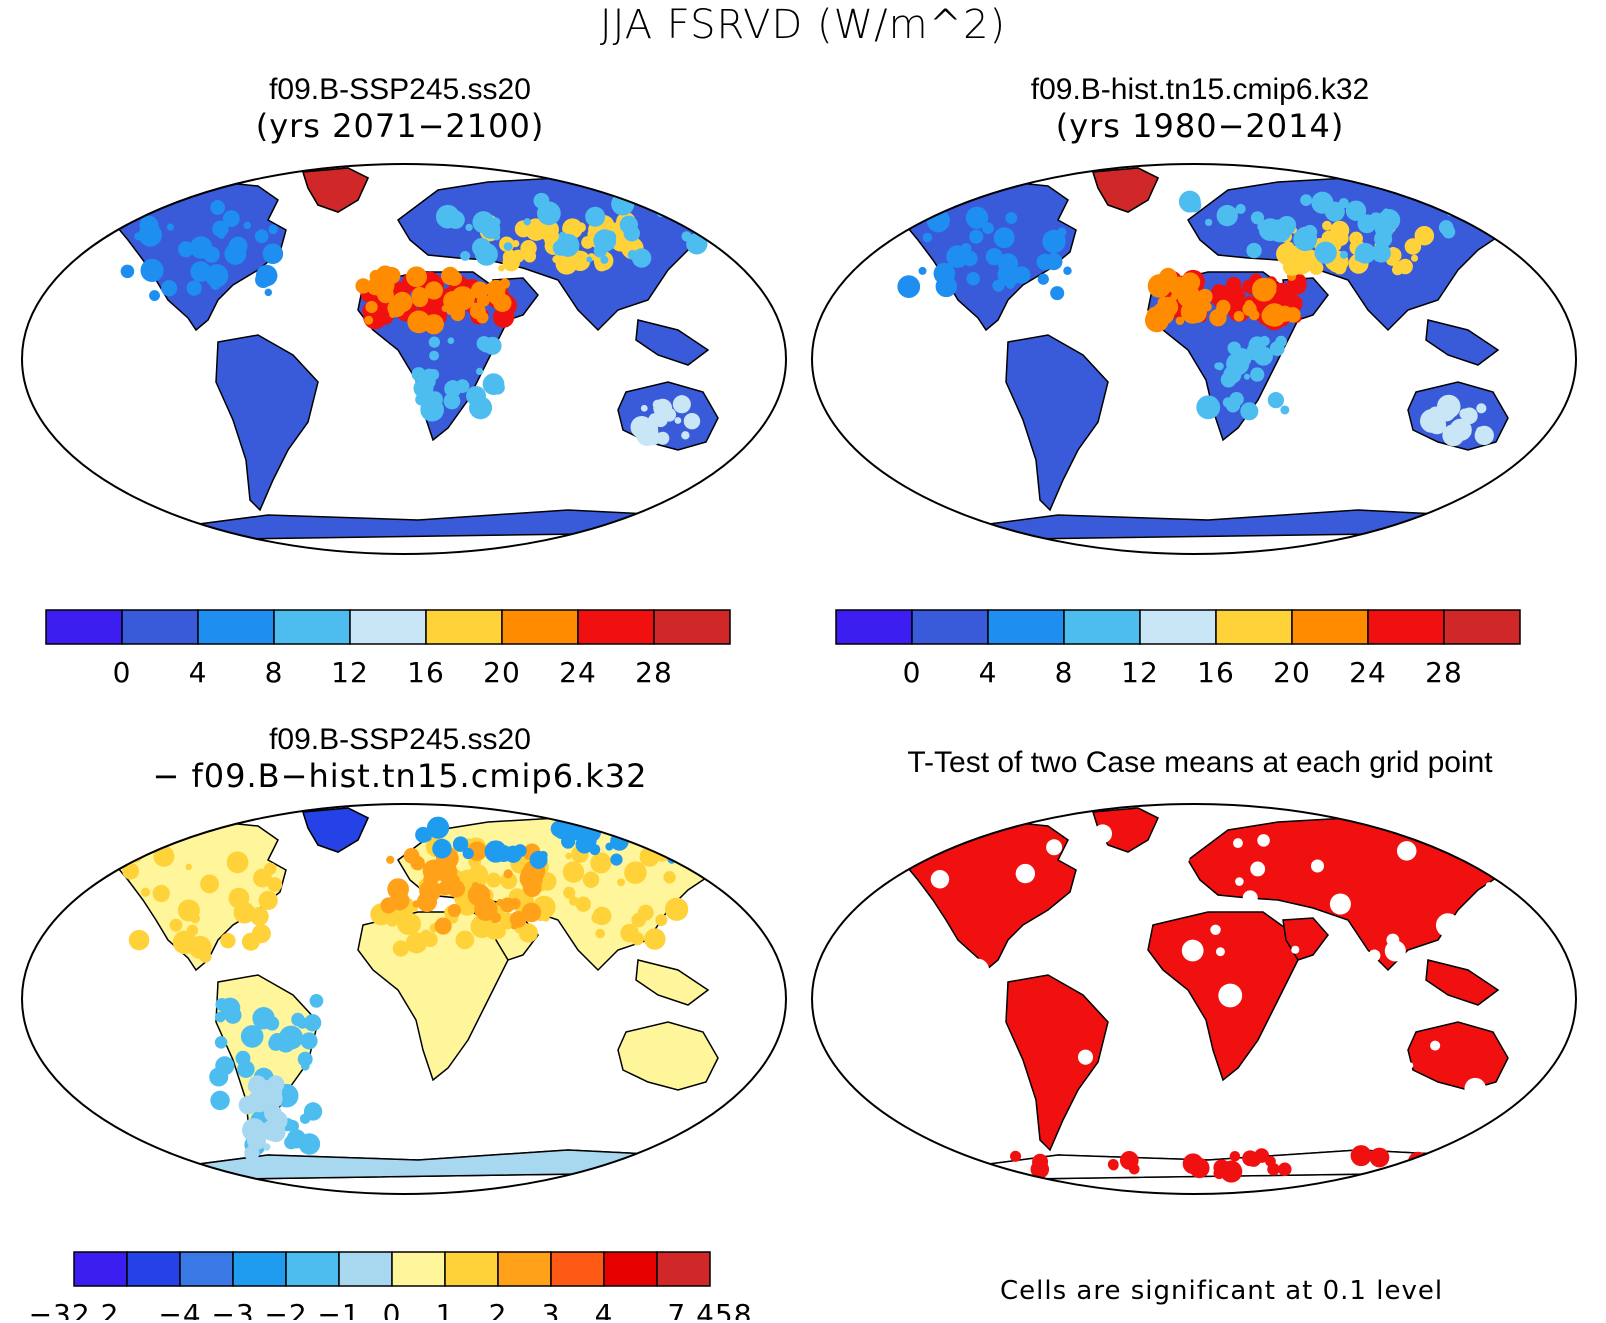  What do you see at coordinates (335, 190) in the screenshot?
I see `greenland-high` at bounding box center [335, 190].